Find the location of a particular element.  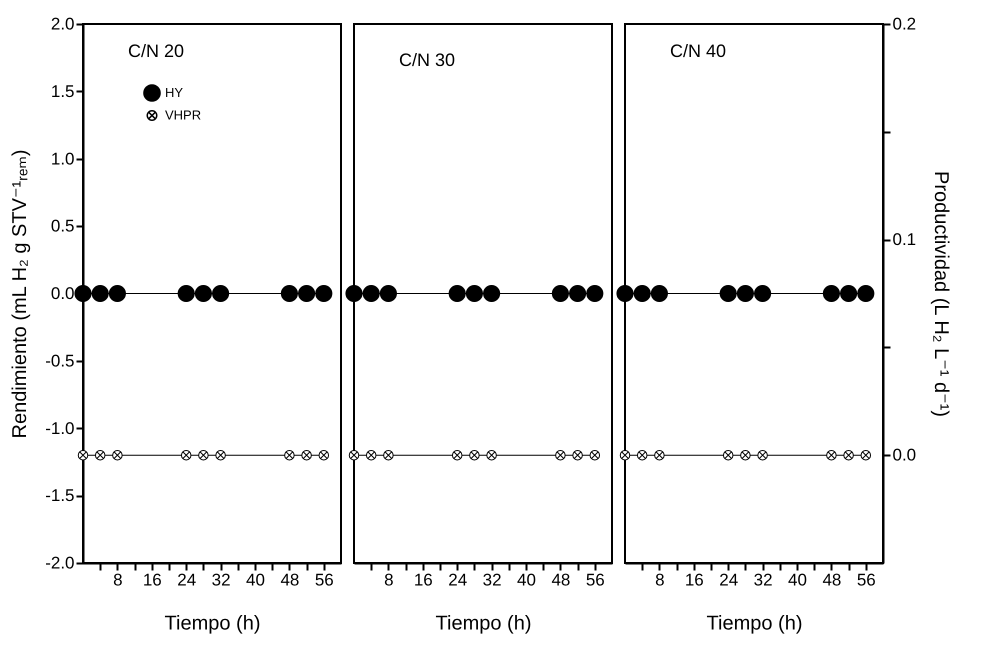

y-tick-label: 1.0 is located at coordinates (62, 158).